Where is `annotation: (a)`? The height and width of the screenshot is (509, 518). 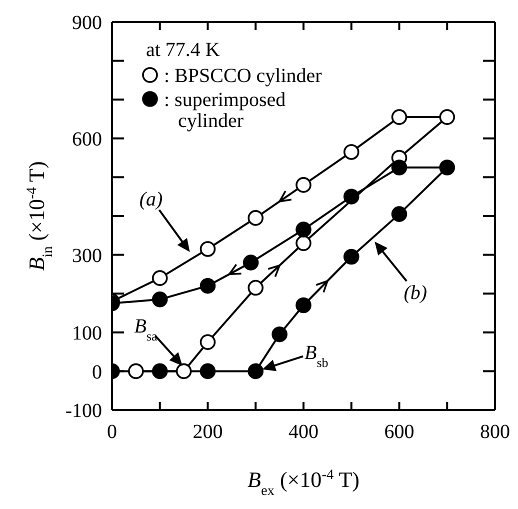
annotation: (a) is located at coordinates (151, 199).